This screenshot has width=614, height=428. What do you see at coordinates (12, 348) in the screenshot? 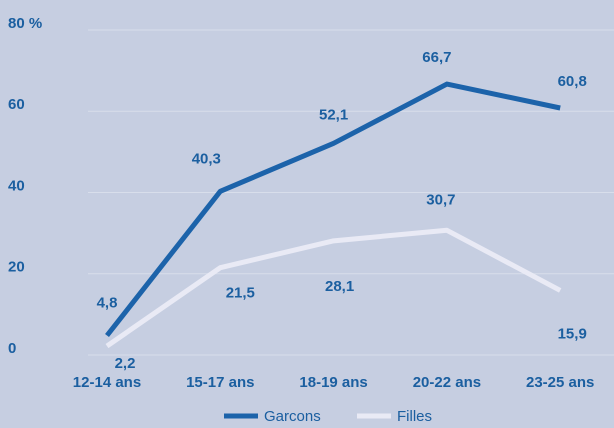
I see `y-tick-label: 0` at bounding box center [12, 348].